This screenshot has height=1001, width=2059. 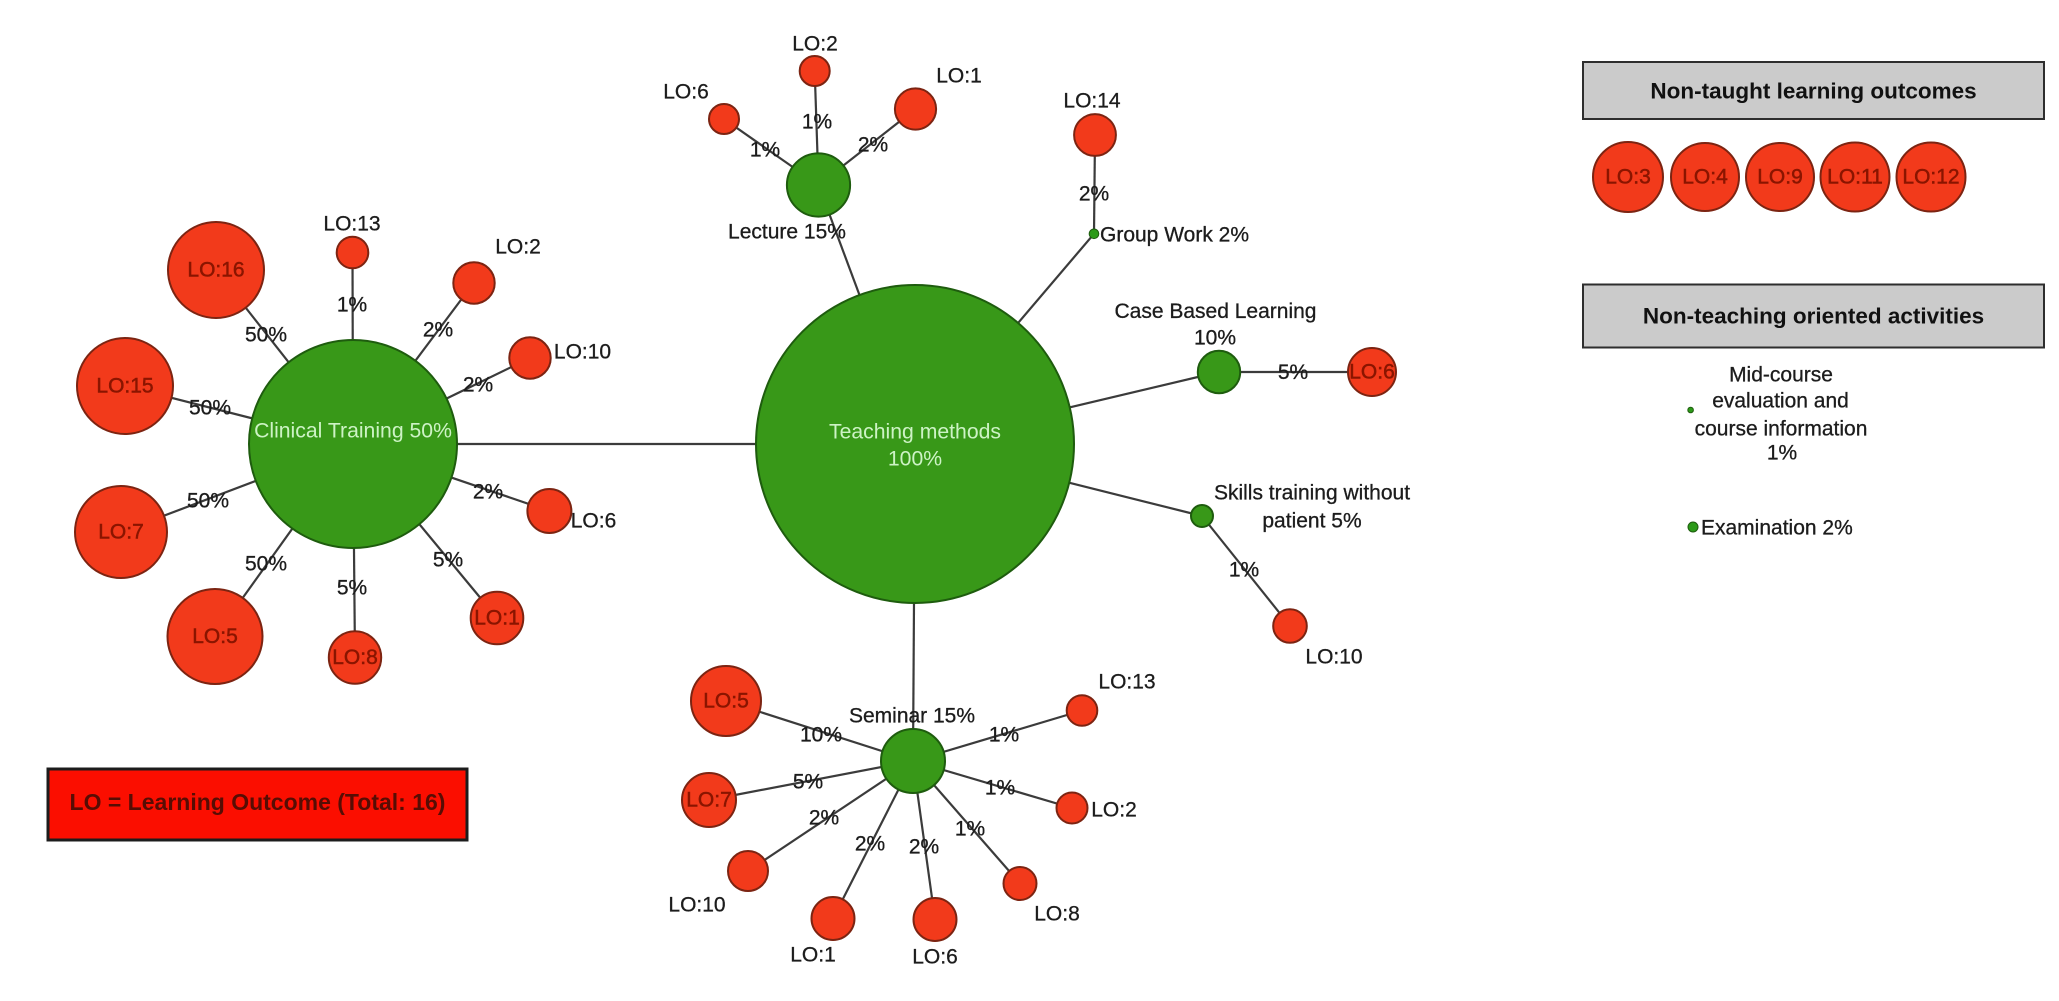 I want to click on svg-text: LO:16, so click(x=215, y=270).